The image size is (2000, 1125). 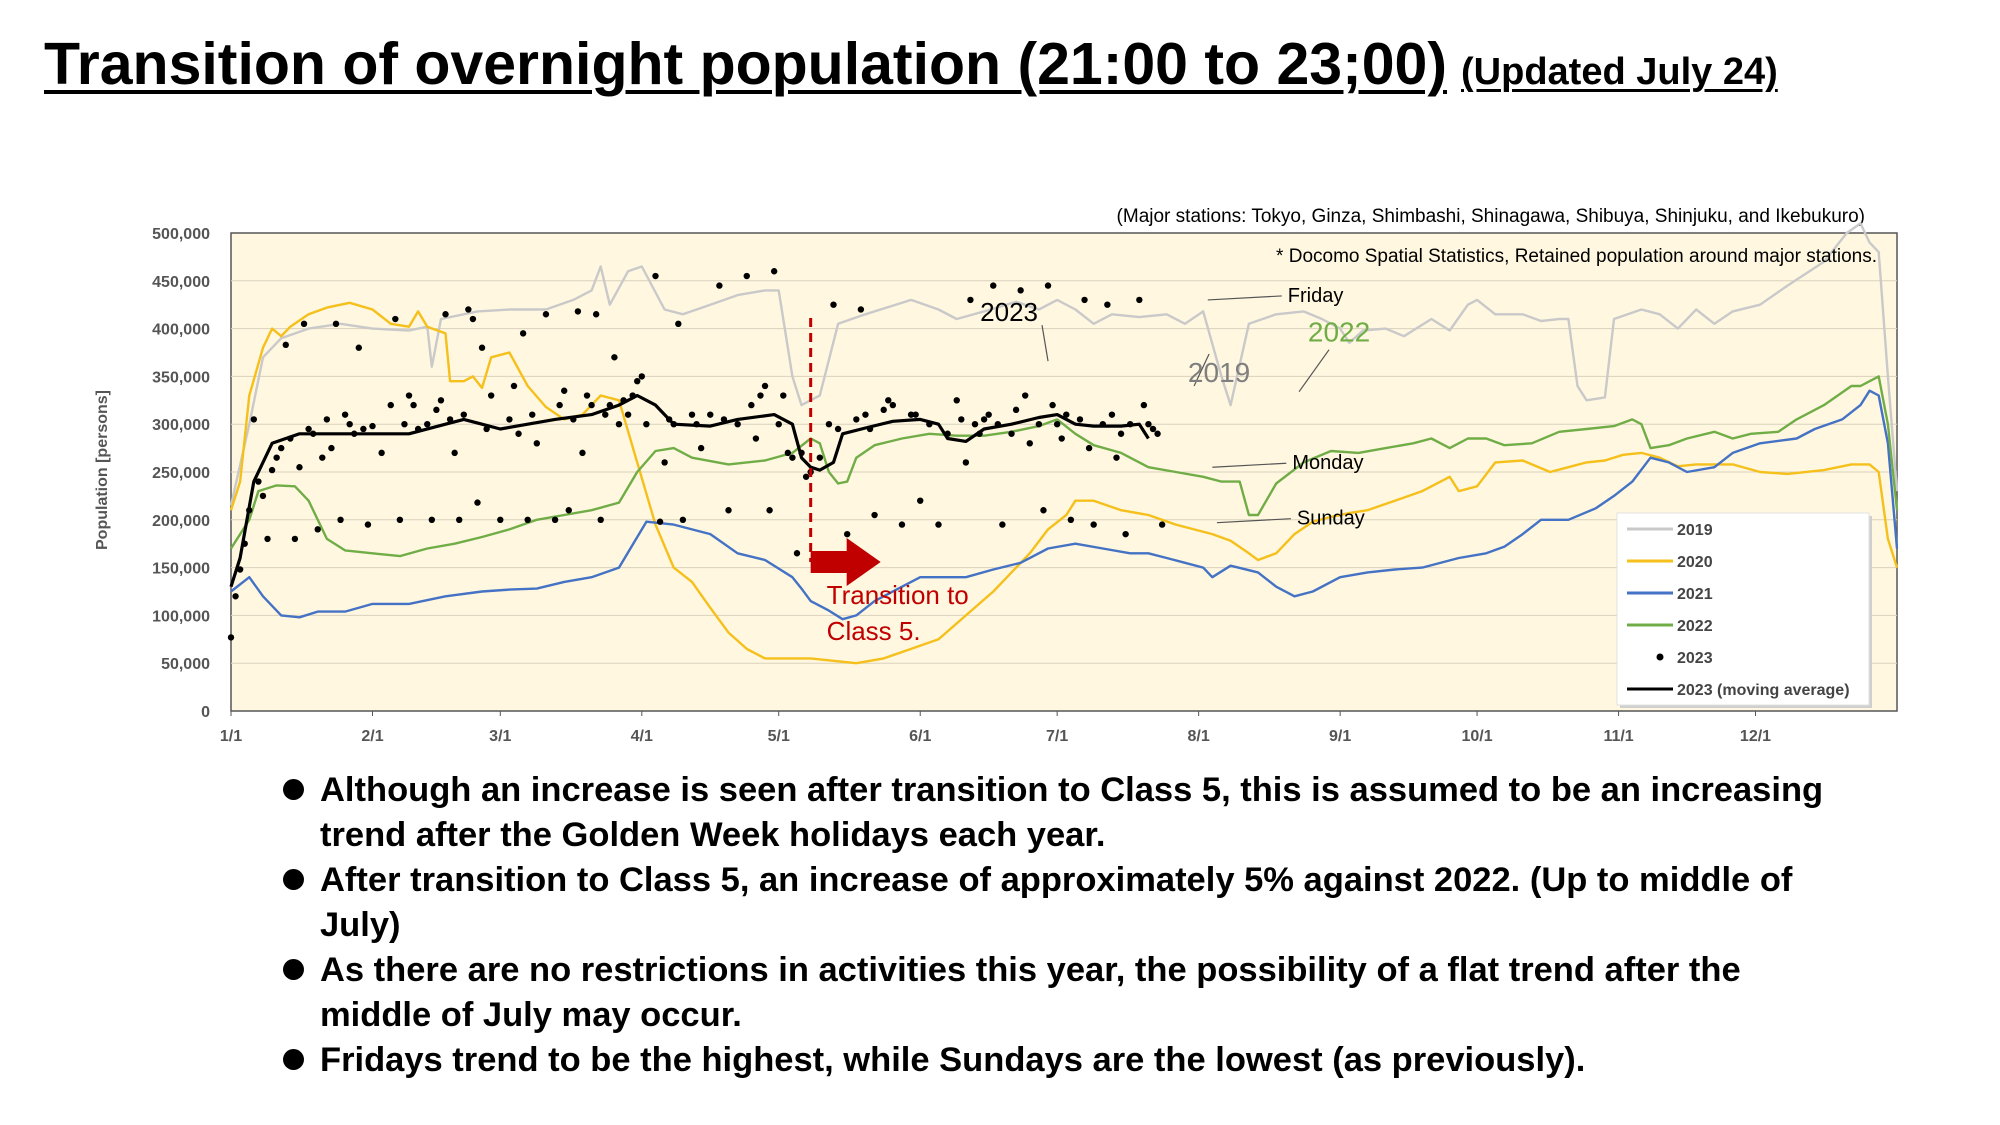 What do you see at coordinates (1695, 594) in the screenshot?
I see `legend-label: 2021` at bounding box center [1695, 594].